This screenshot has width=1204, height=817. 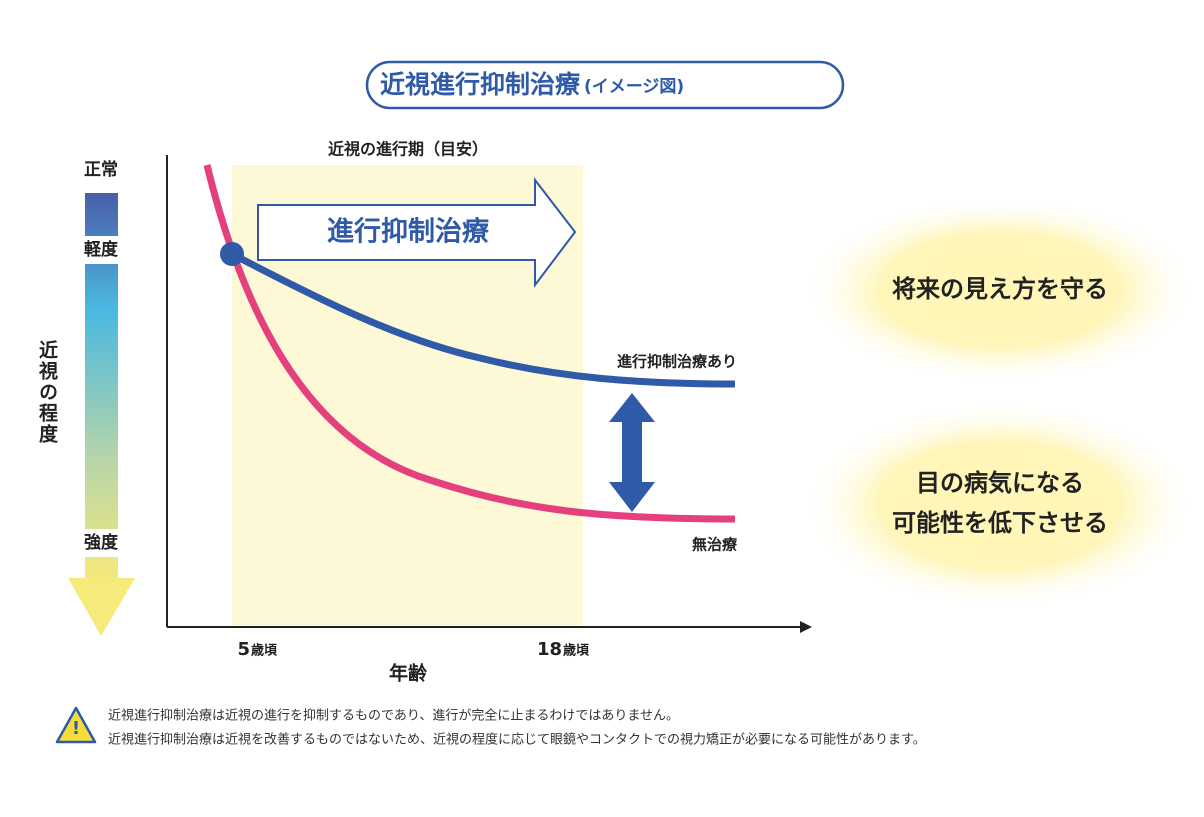 I want to click on x-axis-label: 年齢, so click(x=408, y=673).